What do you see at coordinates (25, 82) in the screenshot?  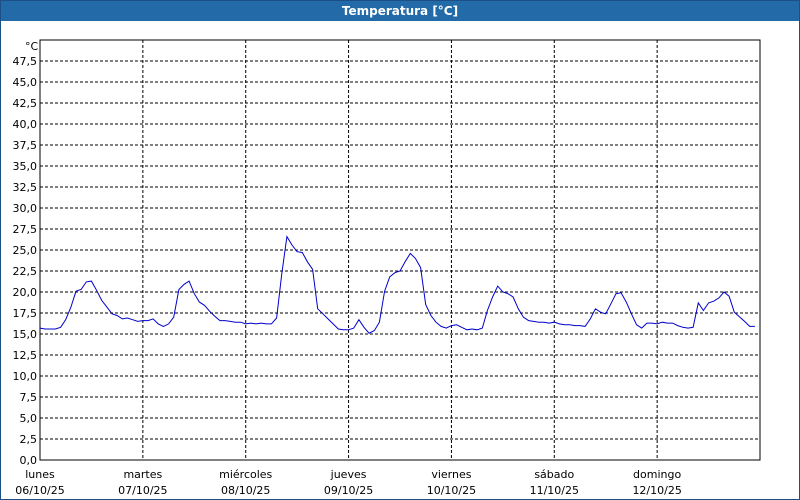 I see `y-tick-label: 45,0` at bounding box center [25, 82].